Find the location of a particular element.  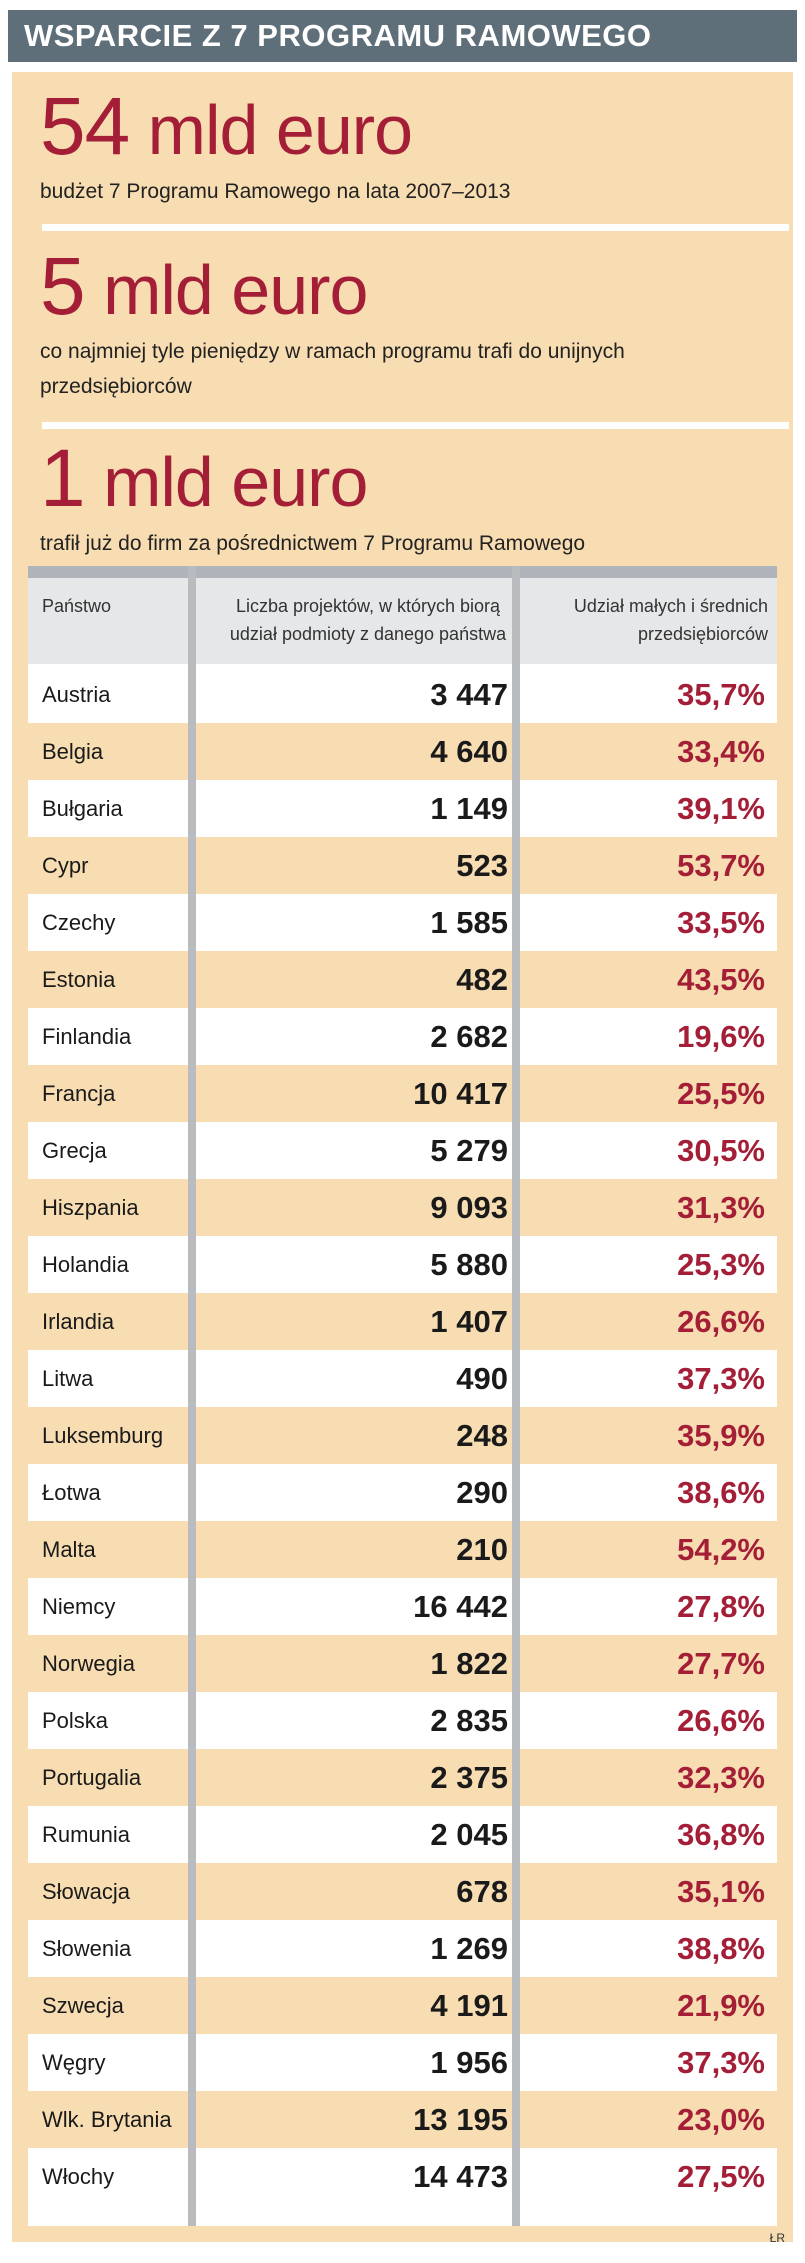

country-cell: Grecja is located at coordinates (74, 1150).